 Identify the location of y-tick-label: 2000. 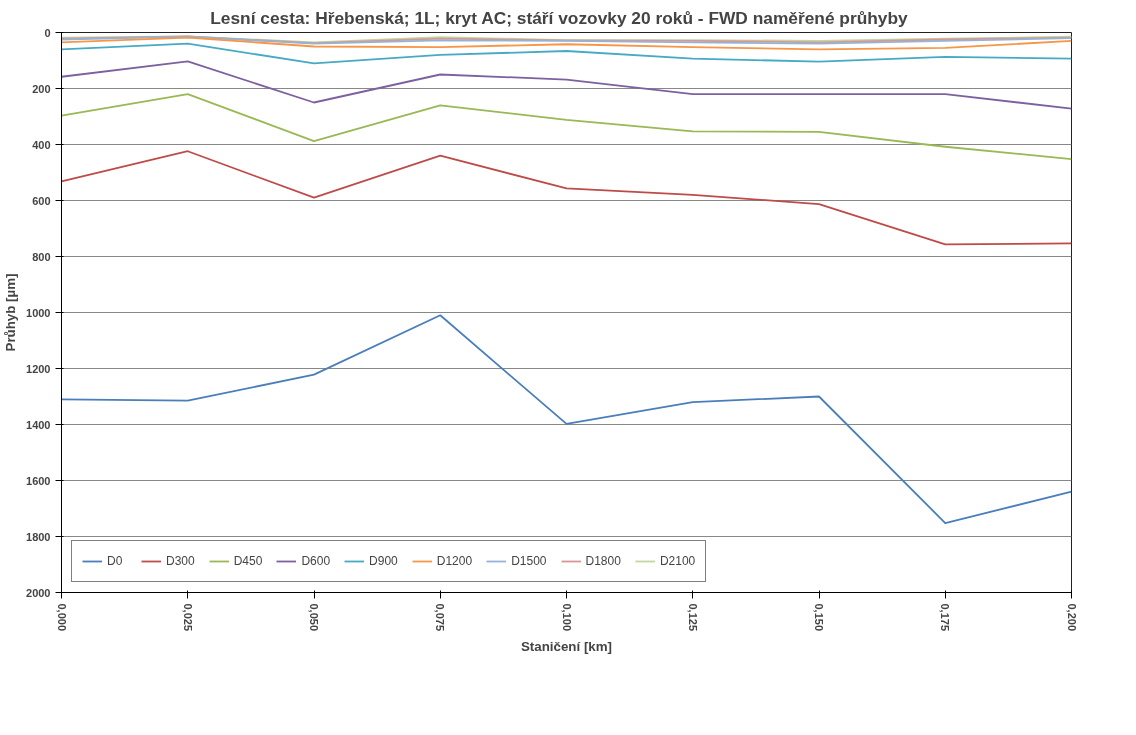
(38, 592).